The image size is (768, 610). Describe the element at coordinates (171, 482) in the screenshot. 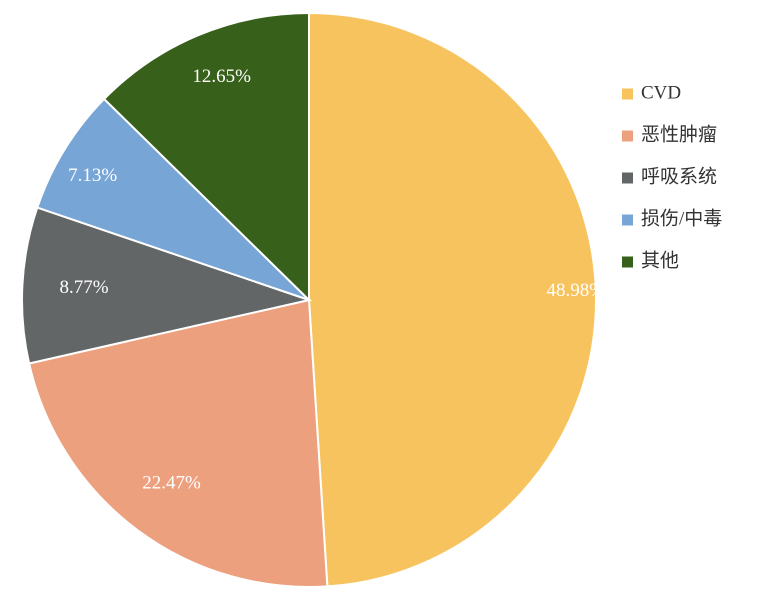

I see `slice-value-label: 22.47%` at that location.